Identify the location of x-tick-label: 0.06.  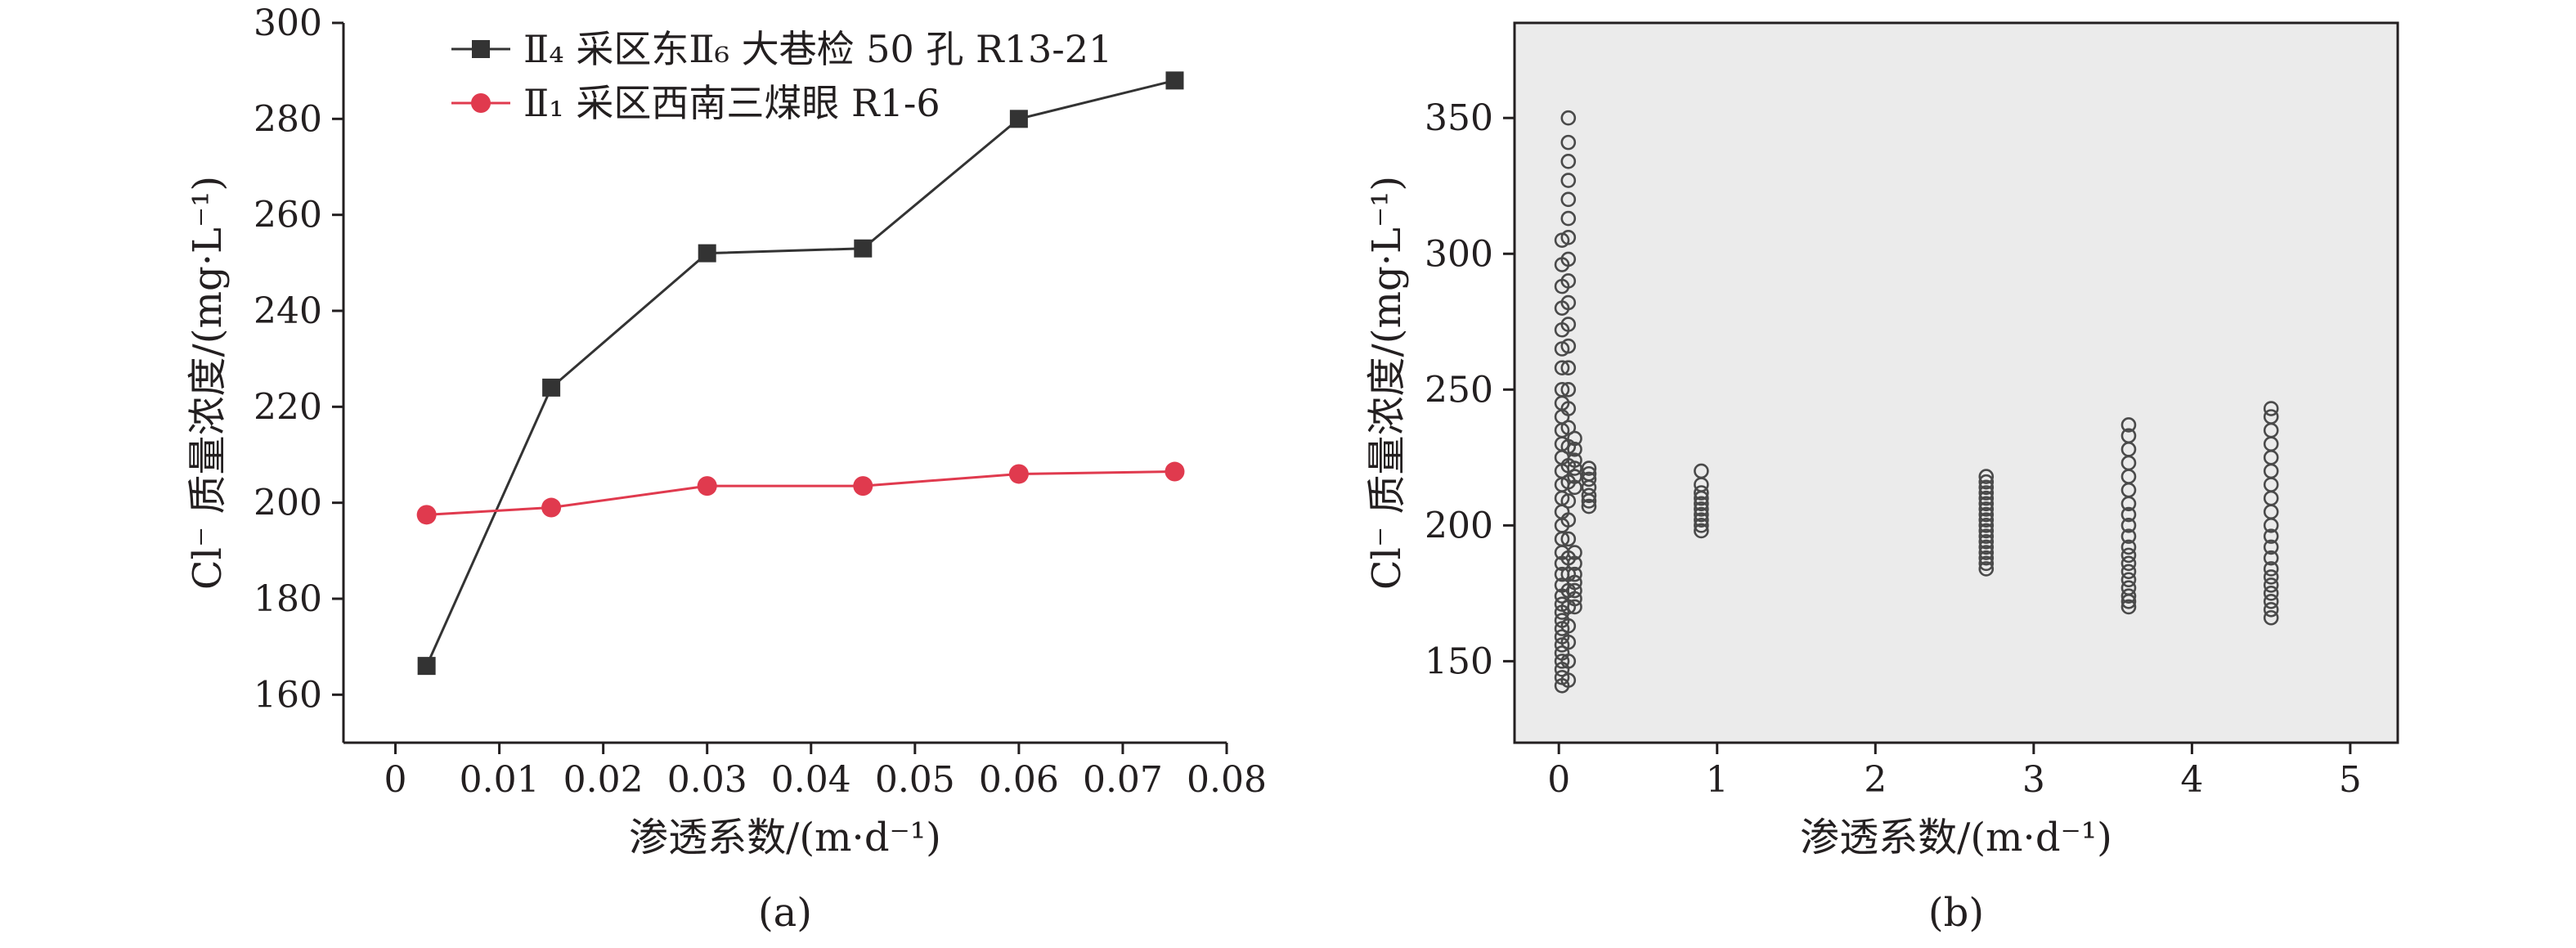
(1019, 780).